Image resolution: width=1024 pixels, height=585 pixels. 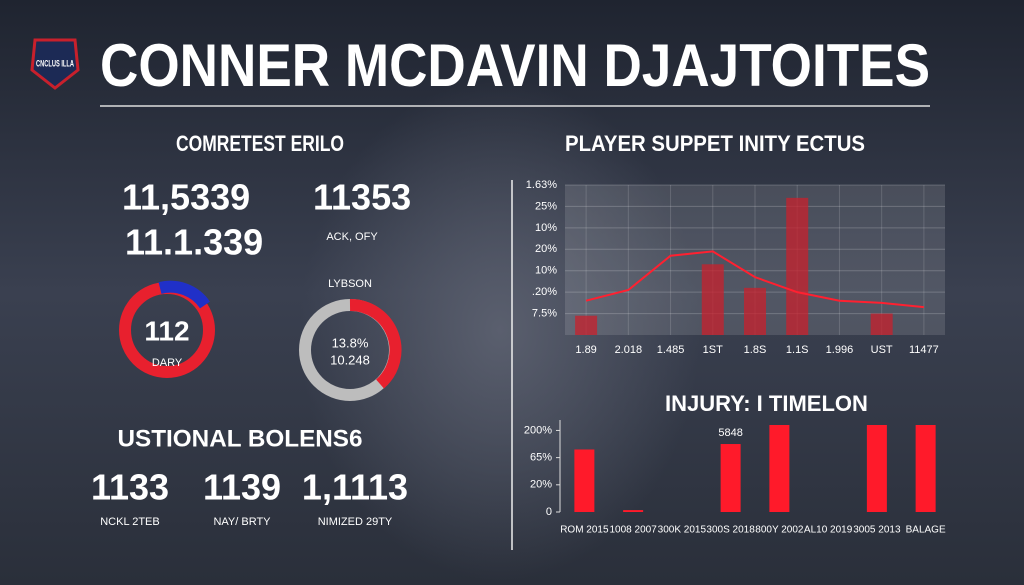 What do you see at coordinates (515, 65) in the screenshot?
I see `title: CONNER MCDAVIN DJAJTOITES` at bounding box center [515, 65].